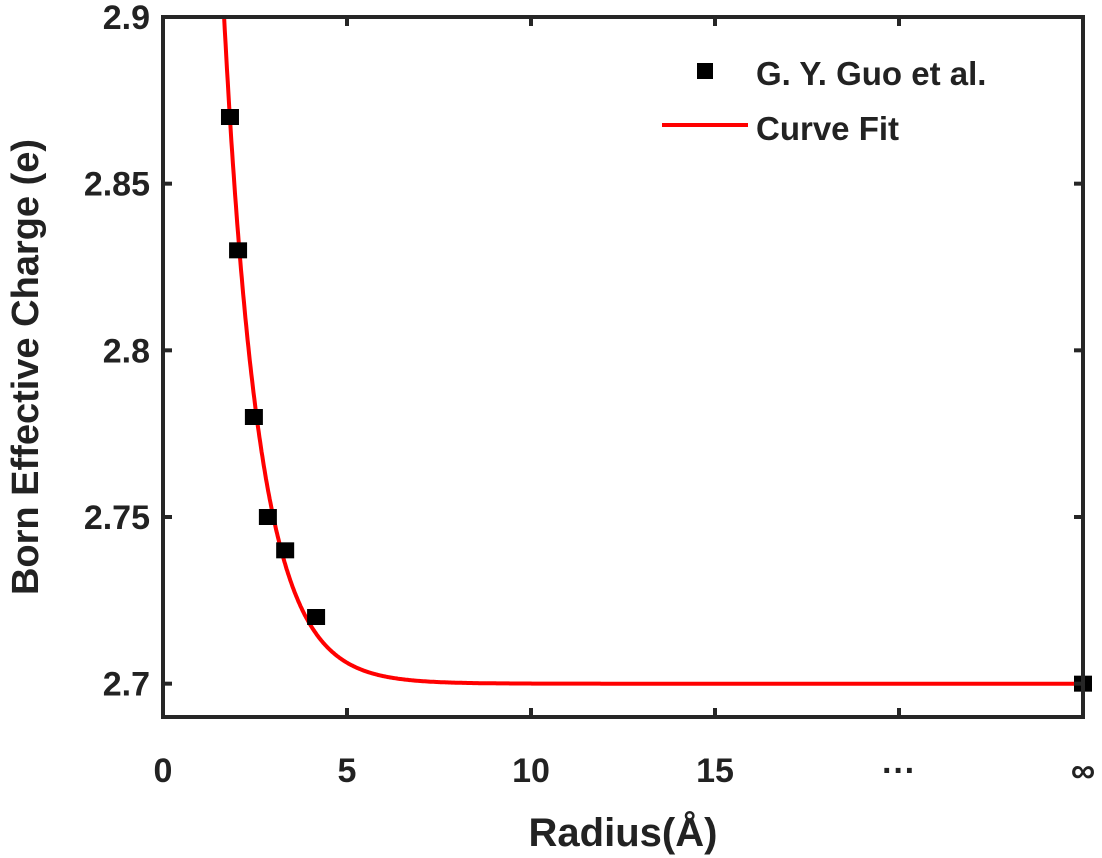  What do you see at coordinates (824, 101) in the screenshot?
I see `legend: G. Y. Guo et al. Curve Fit` at bounding box center [824, 101].